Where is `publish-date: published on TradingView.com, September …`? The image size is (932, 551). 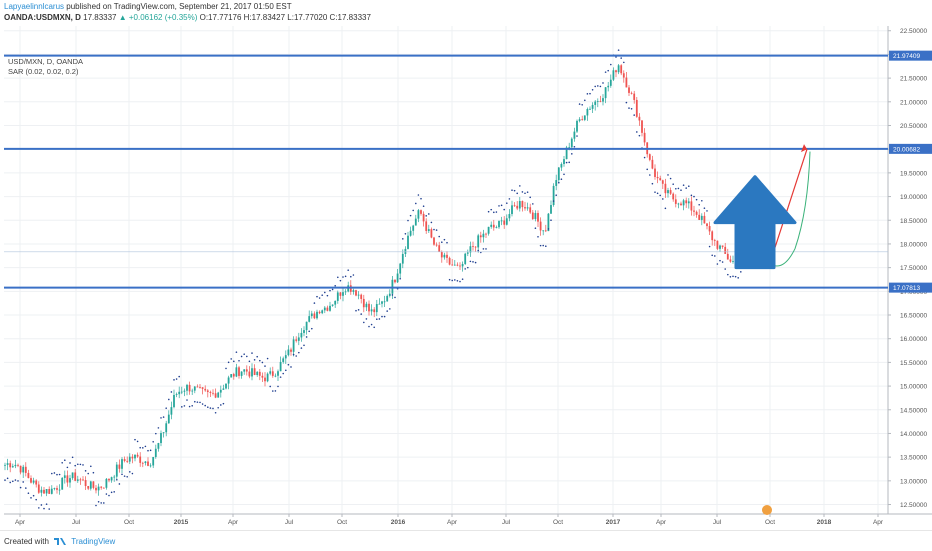
publish-date: published on TradingView.com, September … is located at coordinates (178, 6).